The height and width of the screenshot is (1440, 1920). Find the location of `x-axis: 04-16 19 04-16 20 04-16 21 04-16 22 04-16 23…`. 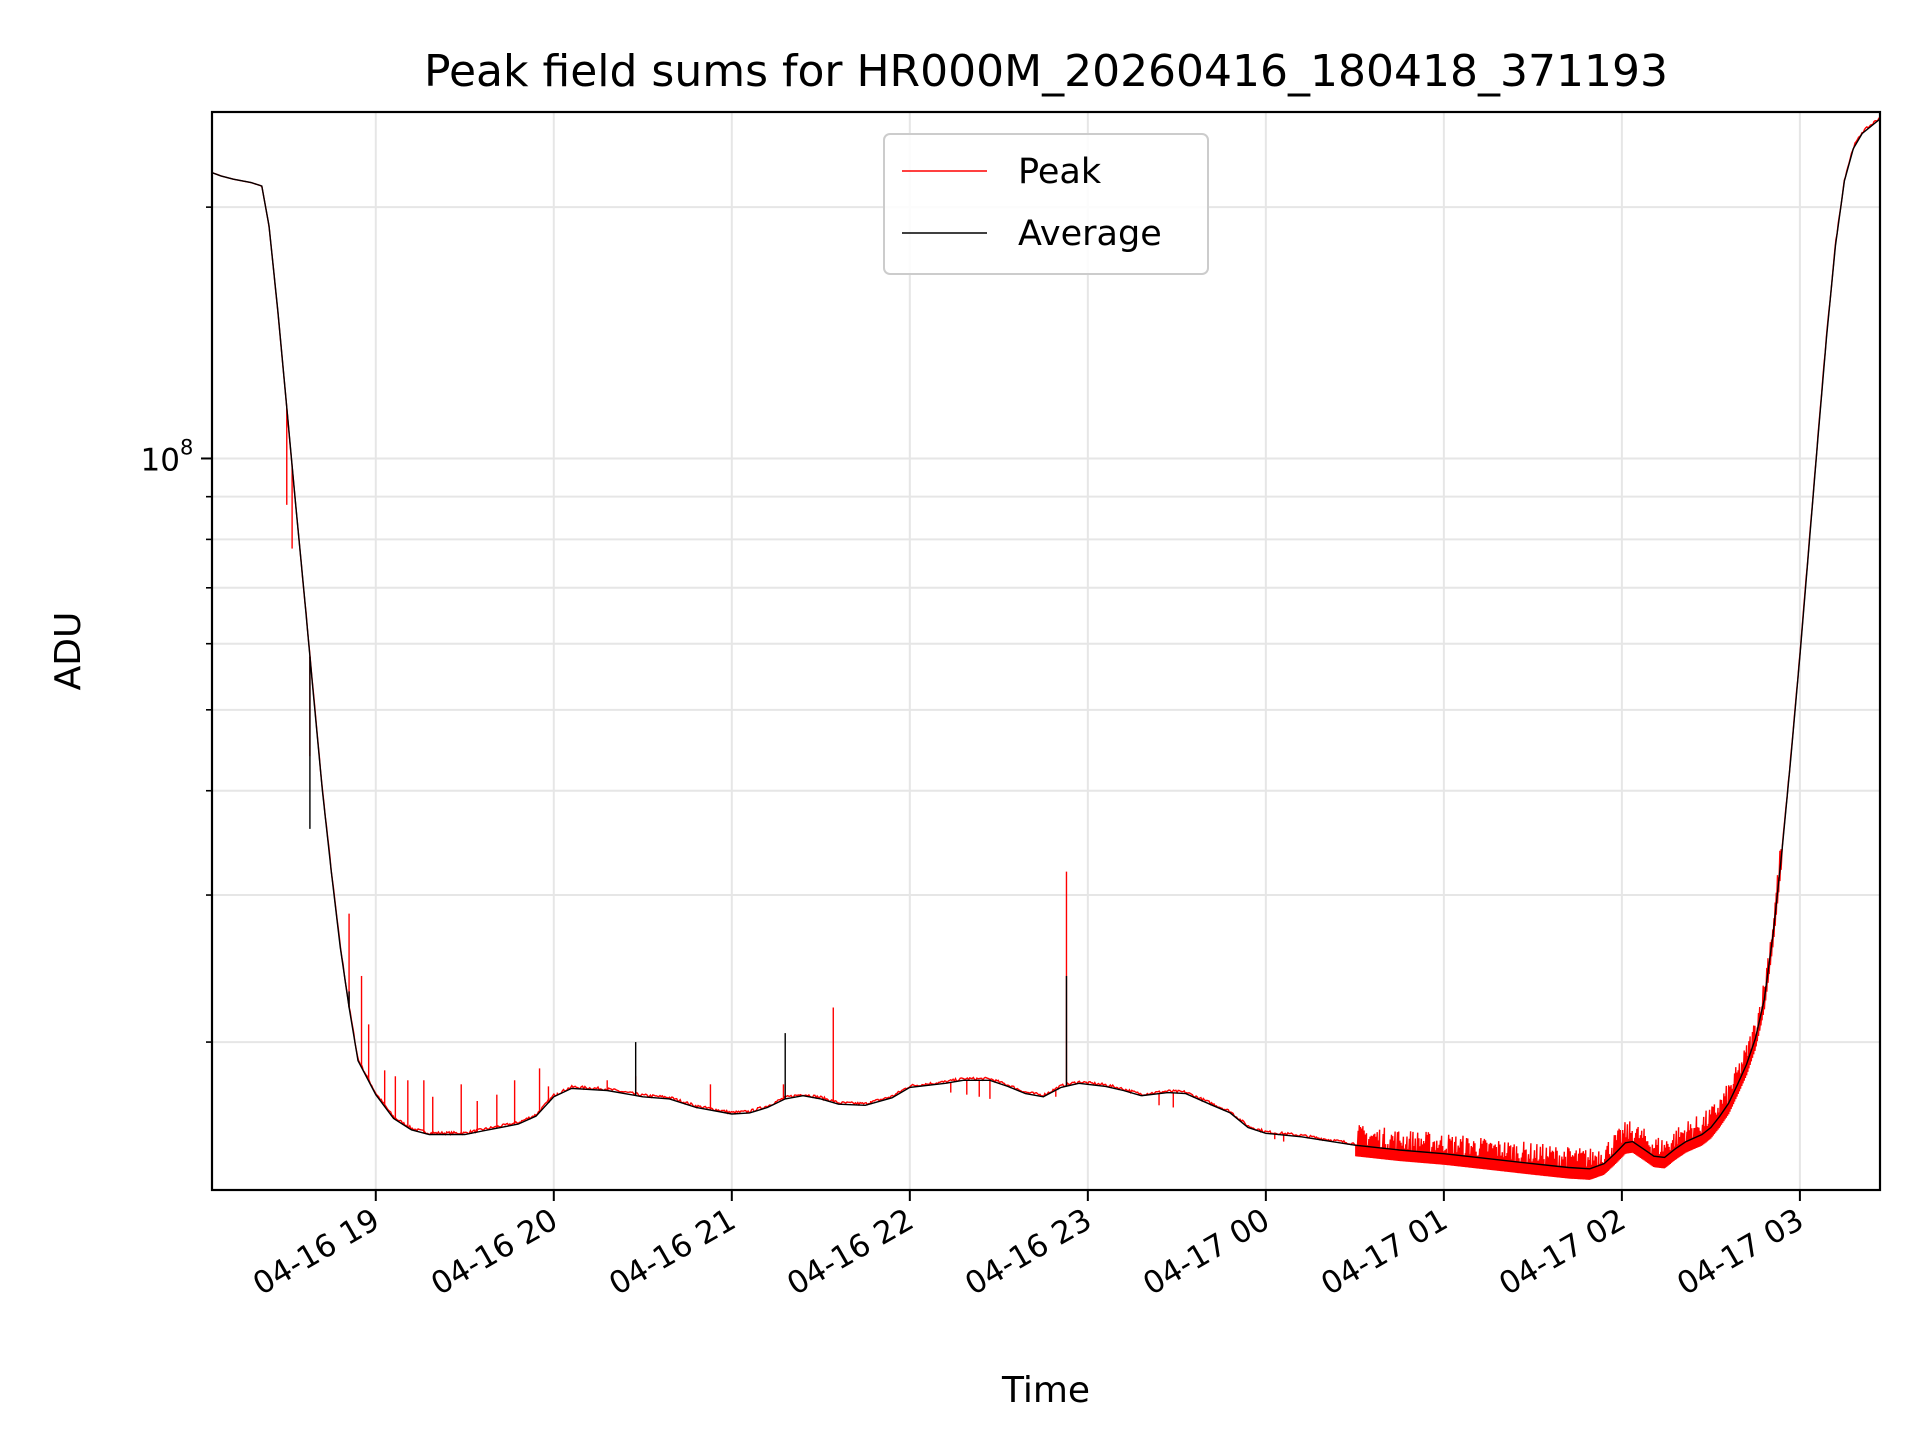

x-axis: 04-16 19 04-16 20 04-16 21 04-16 22 04-16 23… is located at coordinates (1028, 1246).